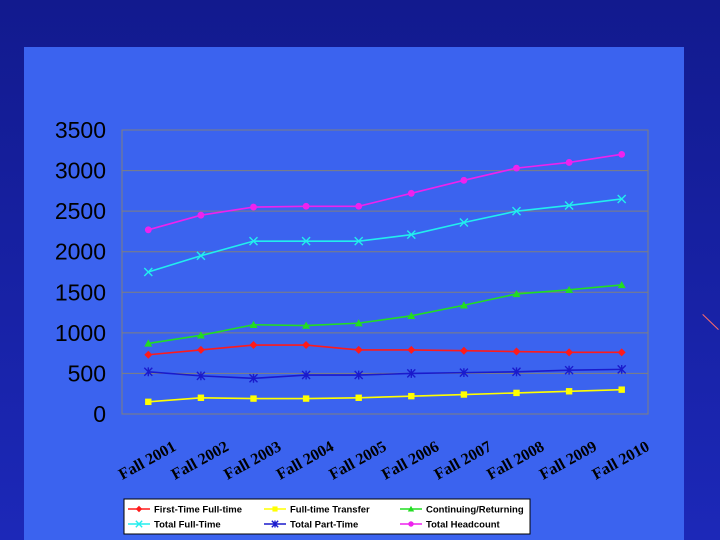  I want to click on x-tick-label: Fall 2009, so click(568, 460).